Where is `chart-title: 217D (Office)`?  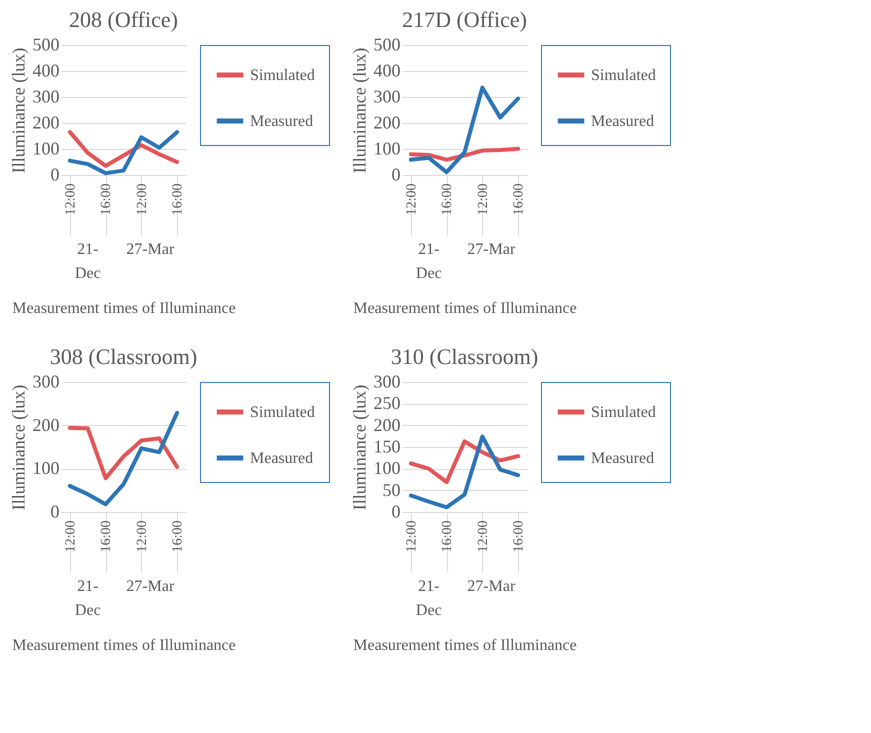
chart-title: 217D (Office) is located at coordinates (464, 19).